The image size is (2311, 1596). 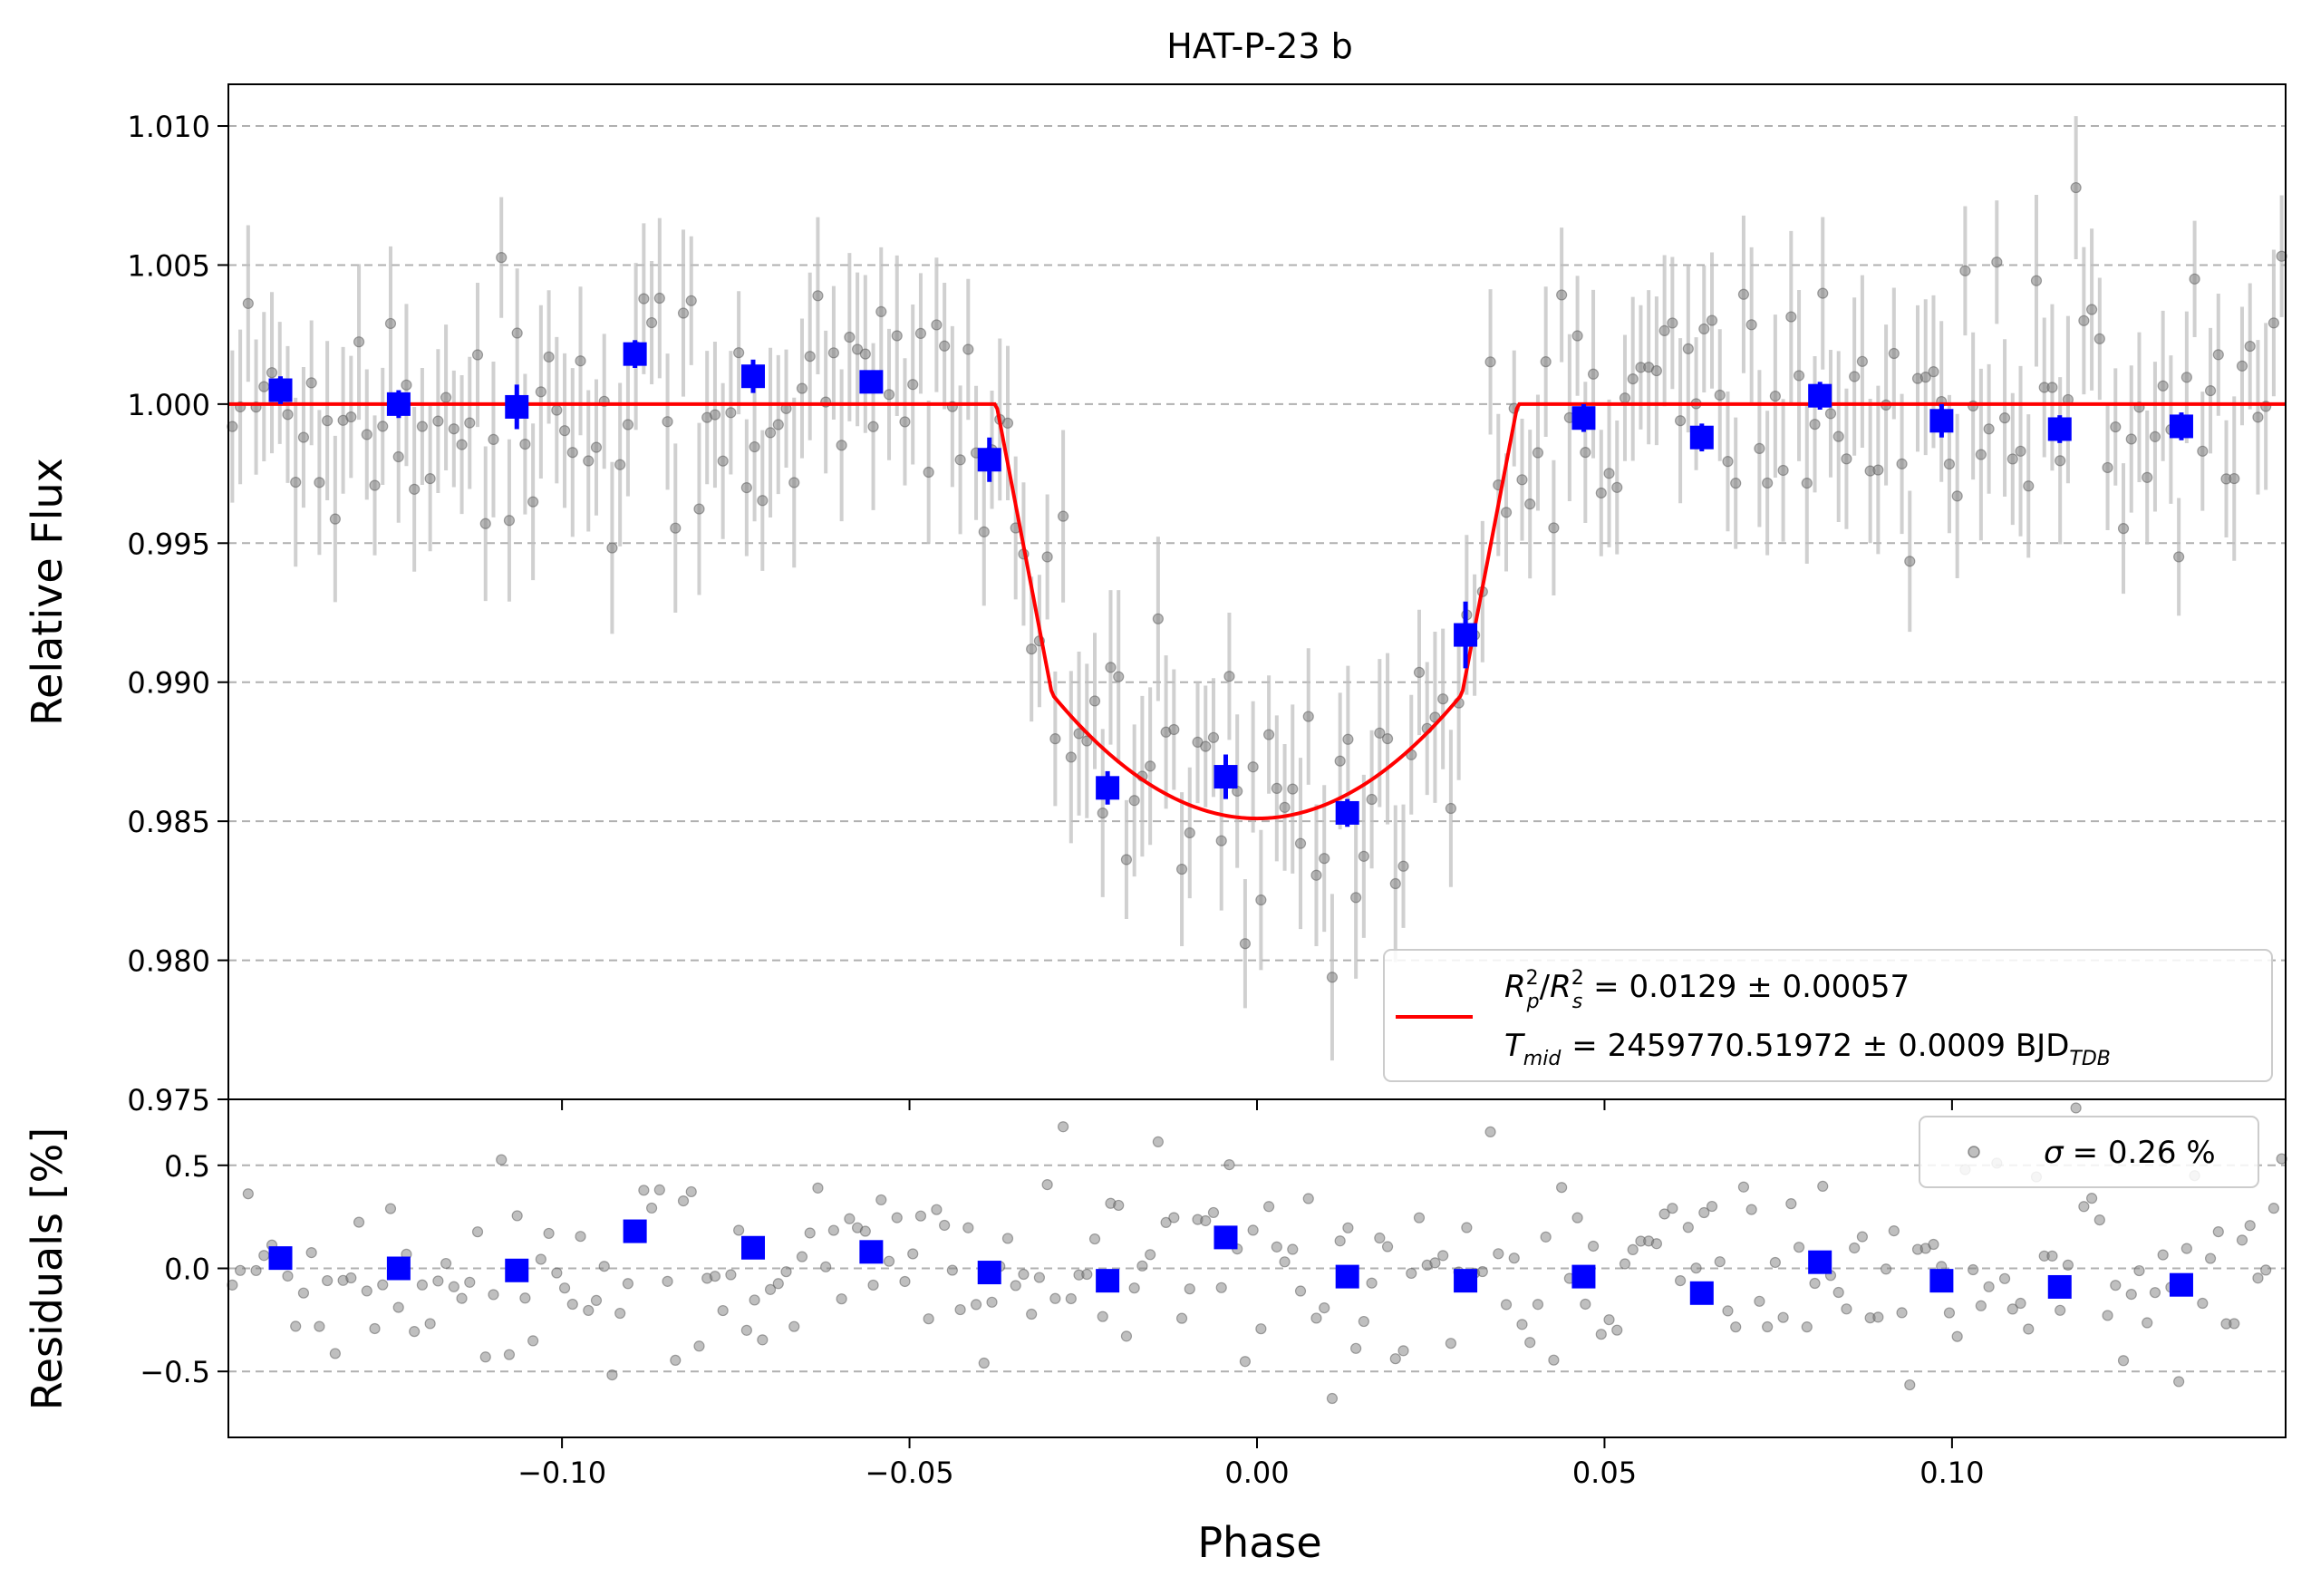 I want to click on bottom-y-axis-label: Residuals [%], so click(x=47, y=1268).